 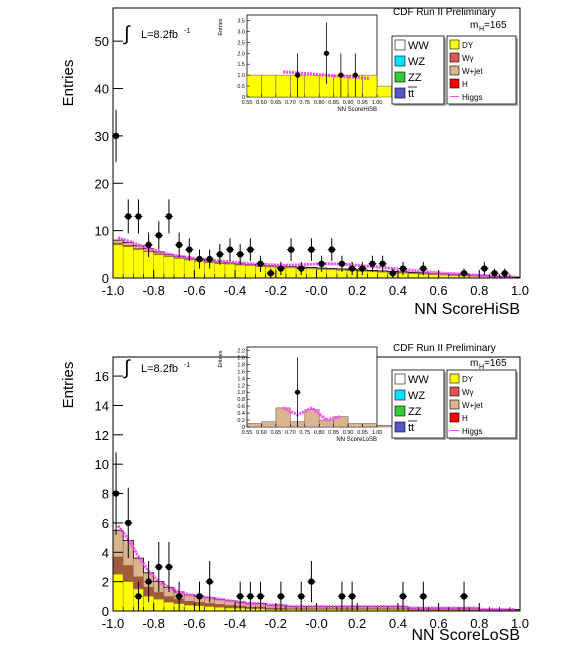 What do you see at coordinates (243, 98) in the screenshot?
I see `inset-y-tick-label: 0` at bounding box center [243, 98].